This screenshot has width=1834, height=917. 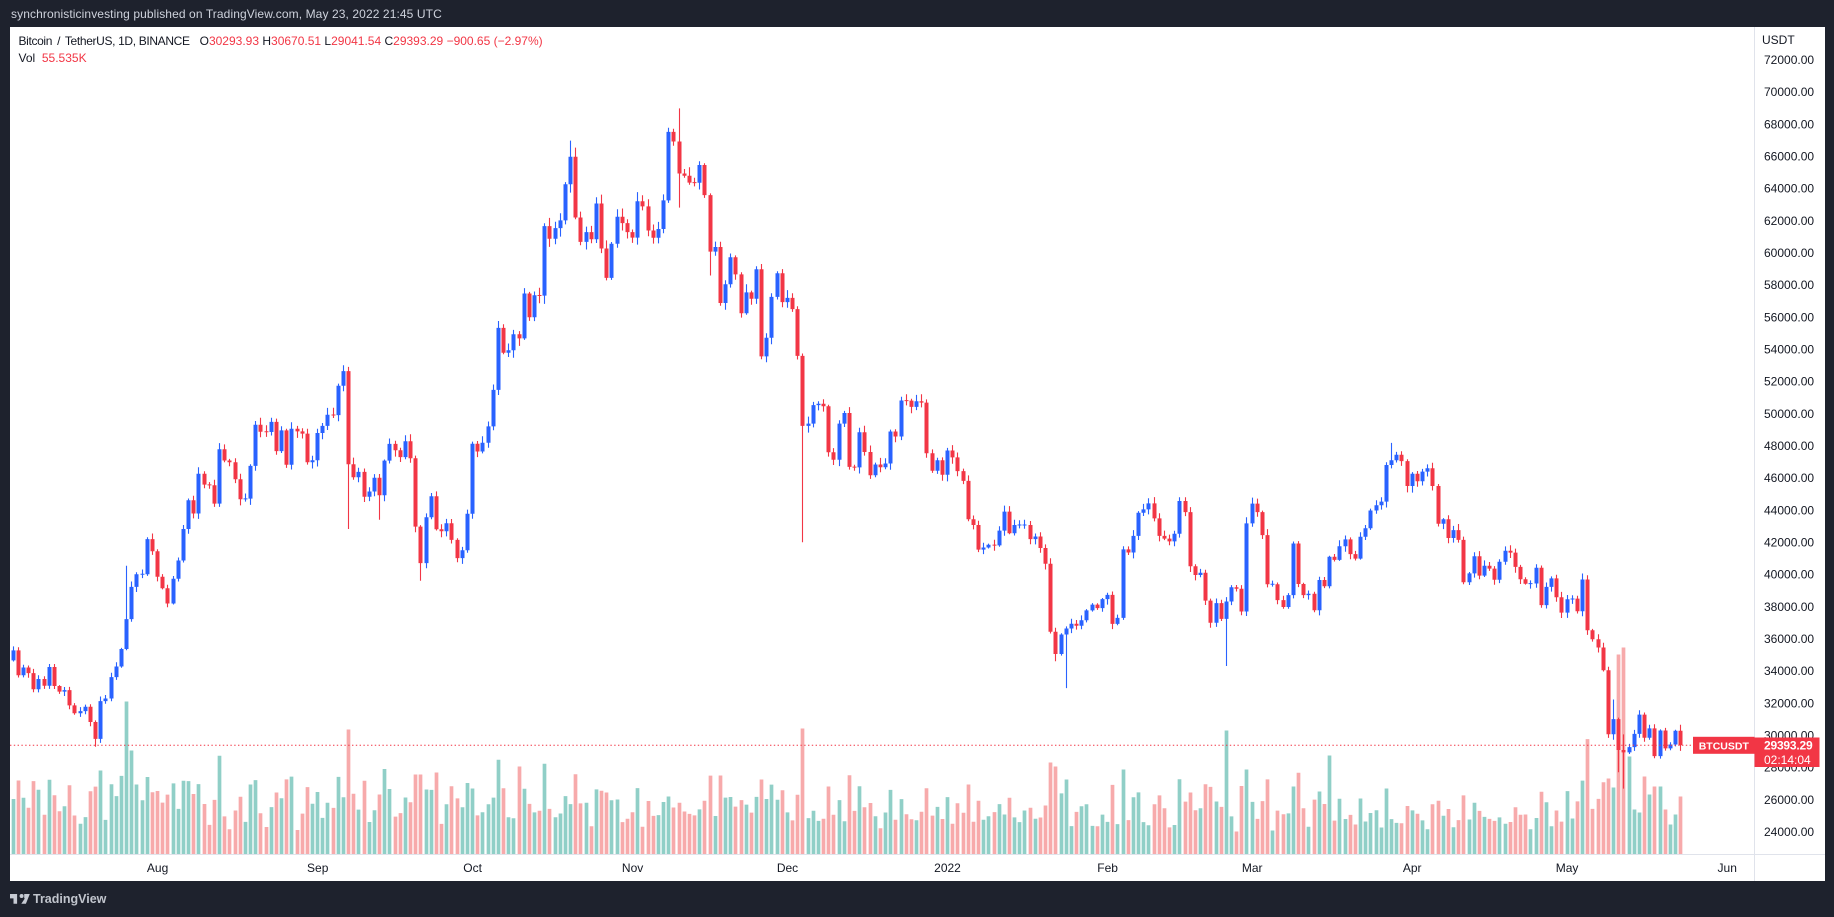 What do you see at coordinates (1252, 868) in the screenshot?
I see `svg-text: Mar` at bounding box center [1252, 868].